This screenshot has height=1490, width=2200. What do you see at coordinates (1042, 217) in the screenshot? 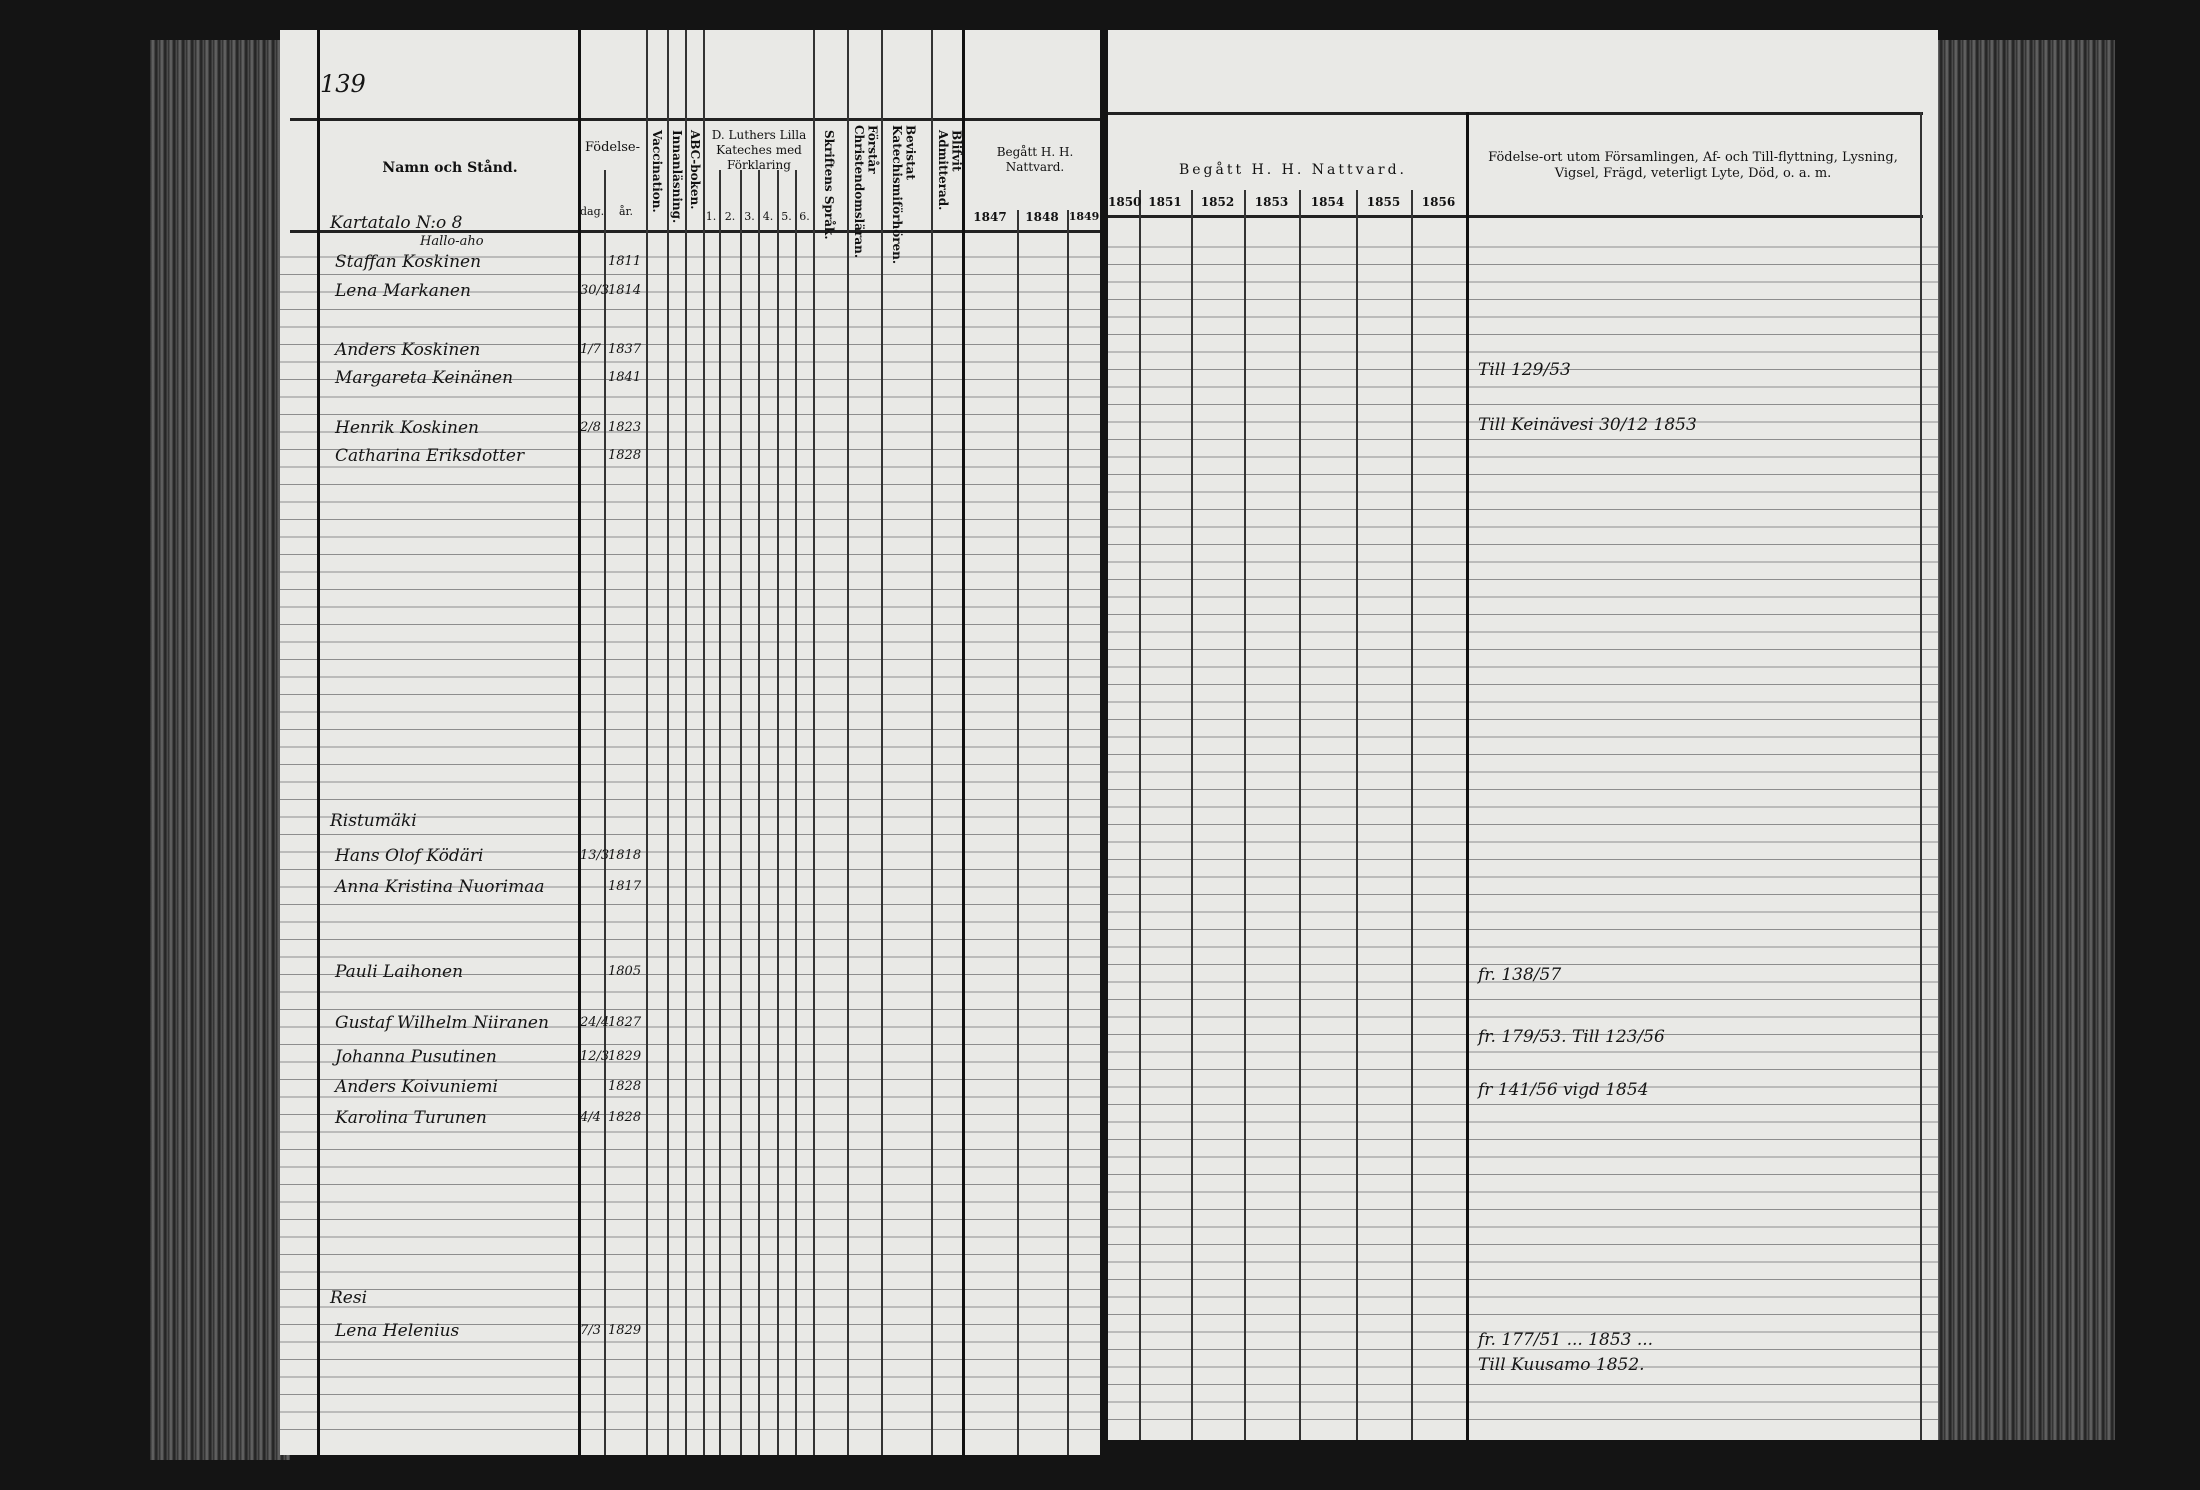
I see `year-1848: 1848` at bounding box center [1042, 217].